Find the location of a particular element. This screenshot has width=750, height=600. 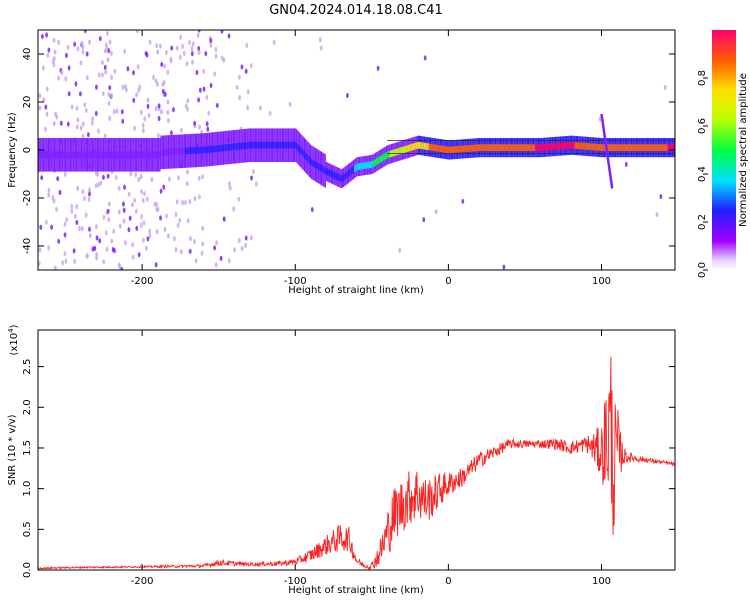

spectrogram-xlabel: Height of straight line (km) is located at coordinates (356, 290).